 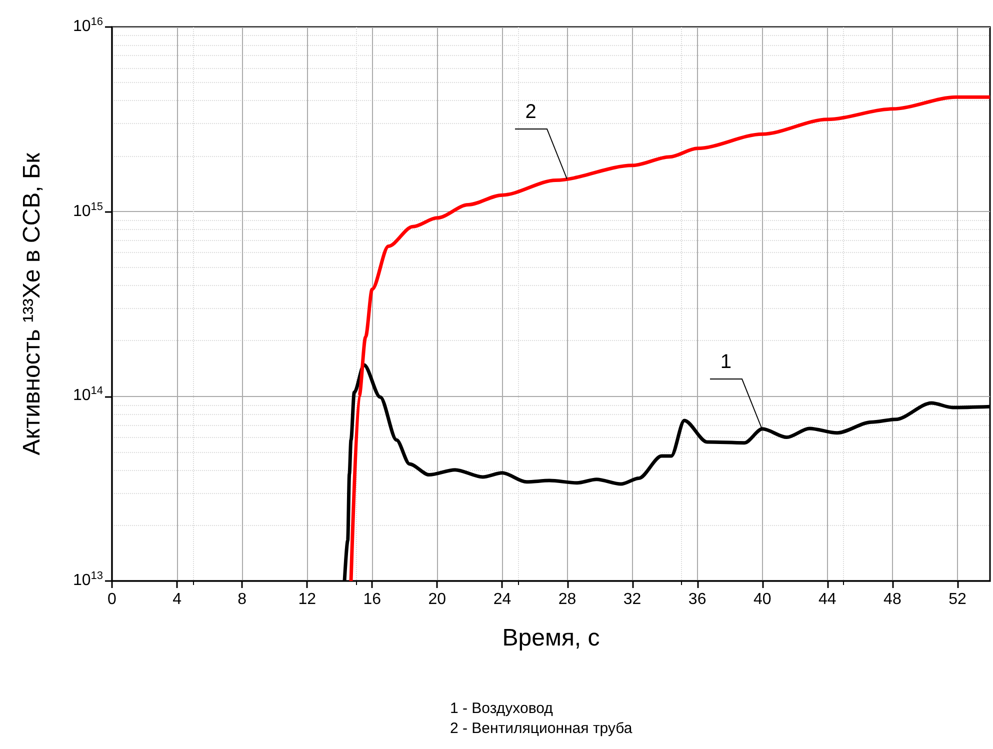 What do you see at coordinates (177, 600) in the screenshot?
I see `x-tick-label: 4` at bounding box center [177, 600].